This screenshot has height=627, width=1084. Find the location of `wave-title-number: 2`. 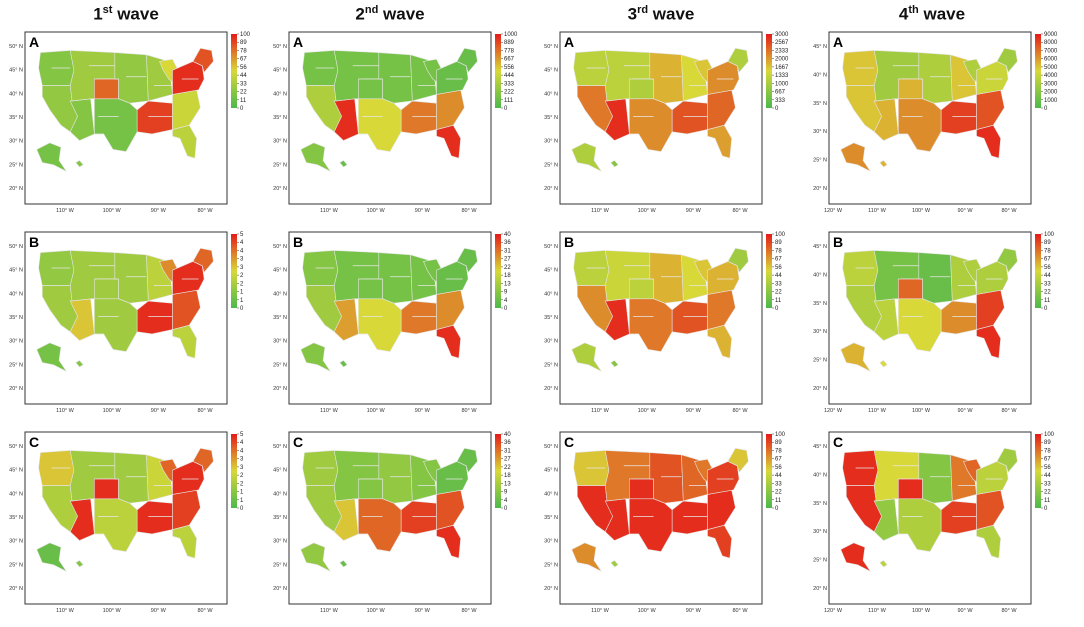

wave-title-number: 2 is located at coordinates (360, 14).